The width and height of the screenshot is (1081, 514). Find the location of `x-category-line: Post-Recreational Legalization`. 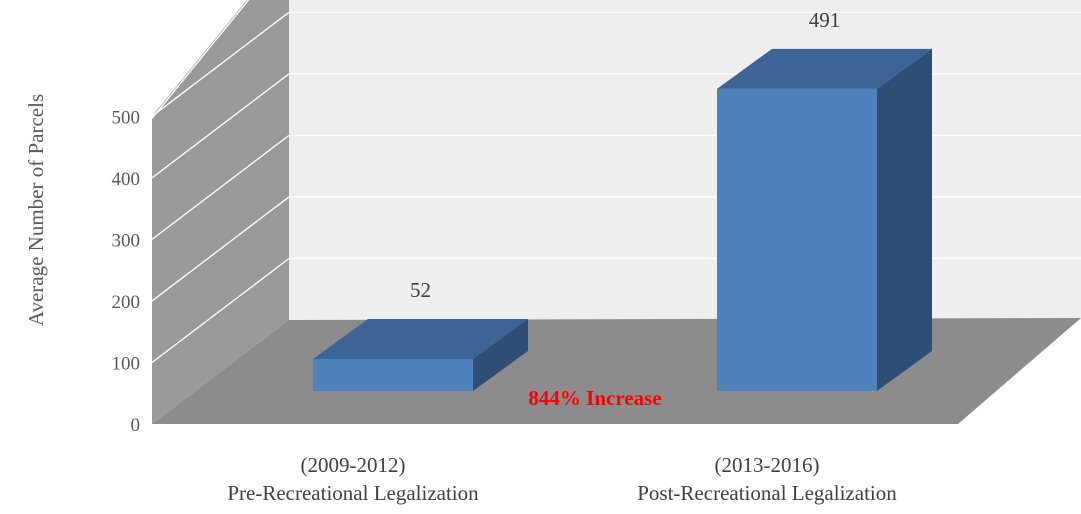

x-category-line: Post-Recreational Legalization is located at coordinates (767, 493).